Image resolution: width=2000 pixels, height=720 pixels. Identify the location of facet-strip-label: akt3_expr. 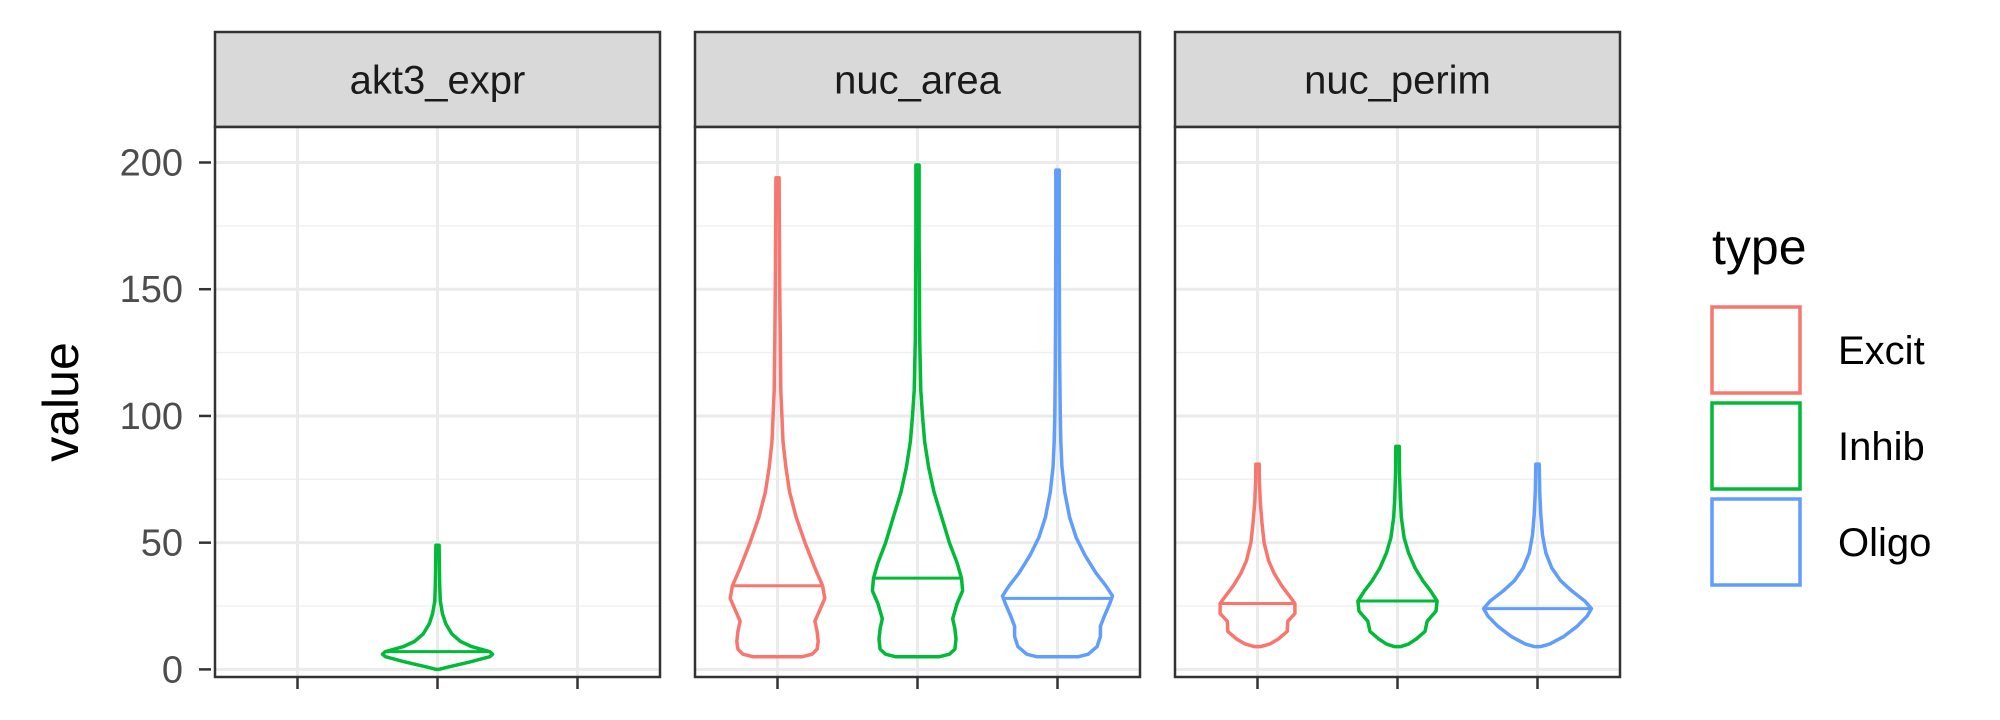
(438, 81).